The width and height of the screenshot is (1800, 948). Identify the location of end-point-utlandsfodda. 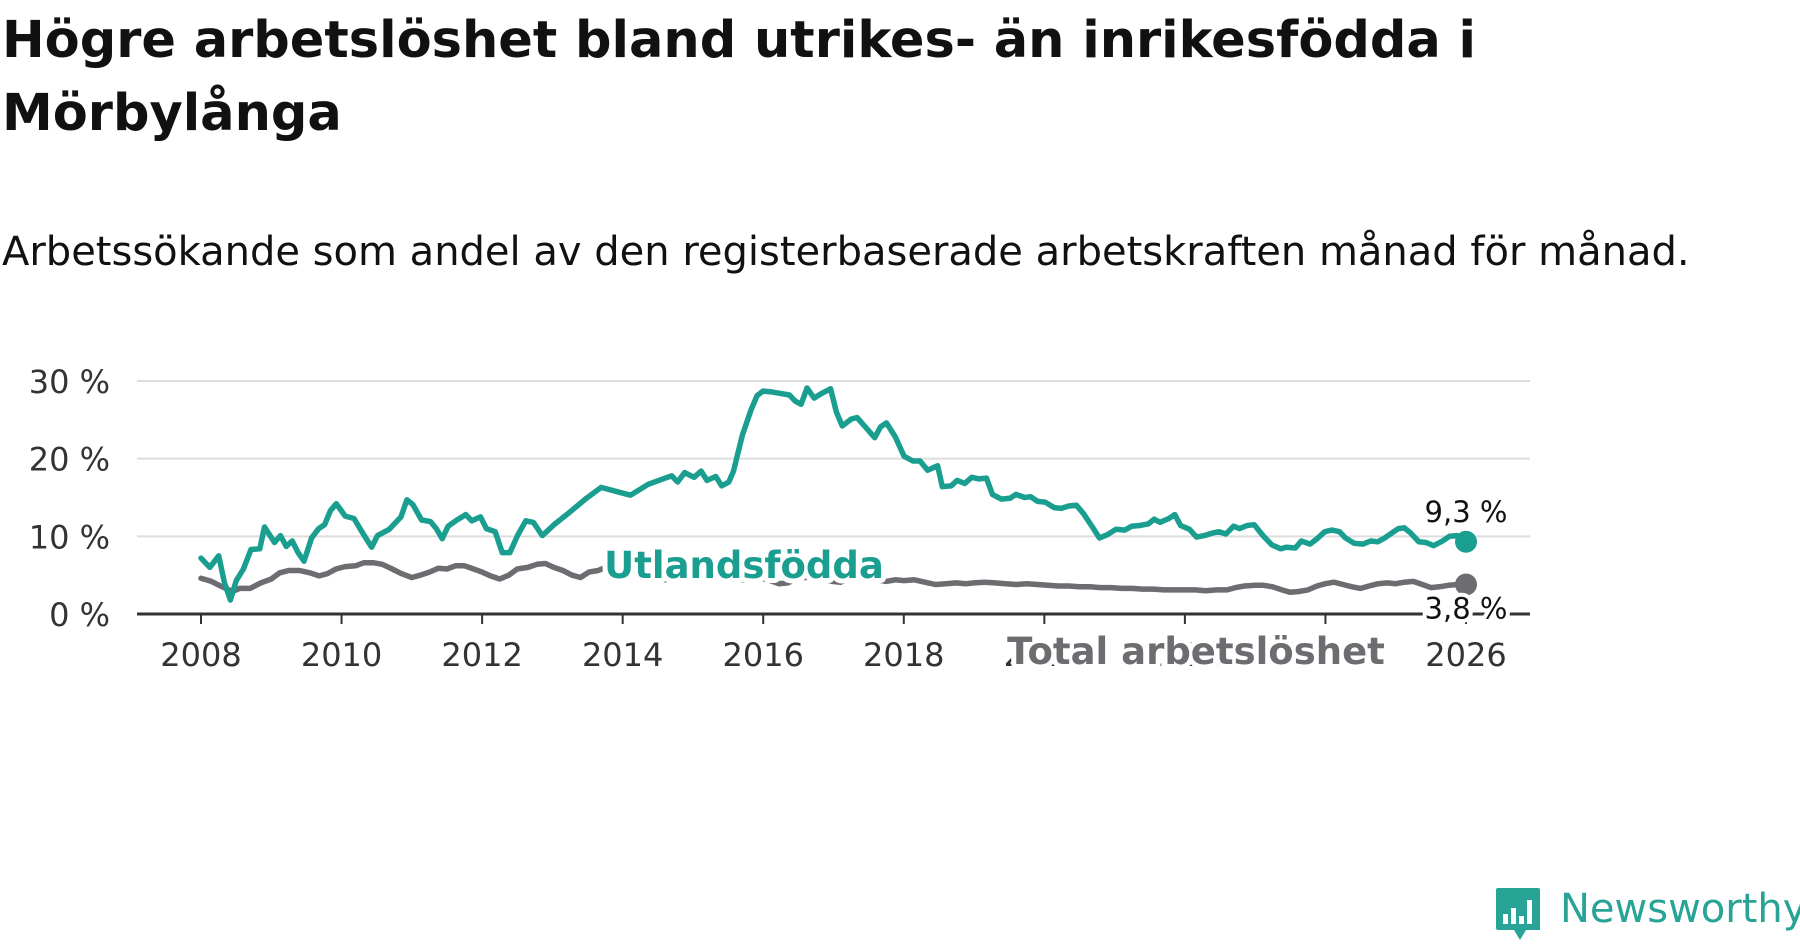
(1466, 541).